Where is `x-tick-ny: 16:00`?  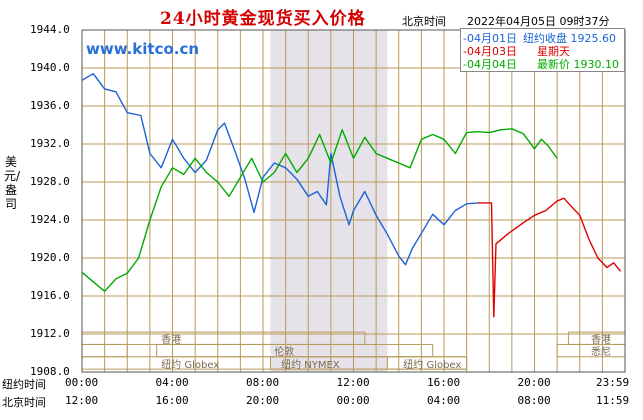
x-tick-ny: 16:00 is located at coordinates (444, 382).